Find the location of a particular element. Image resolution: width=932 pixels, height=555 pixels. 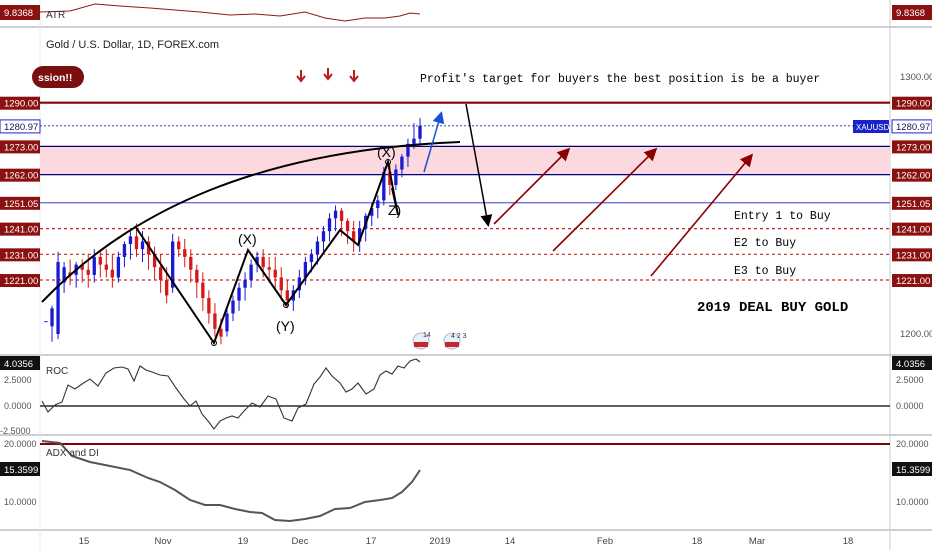

time-tick-label: Feb is located at coordinates (605, 541).